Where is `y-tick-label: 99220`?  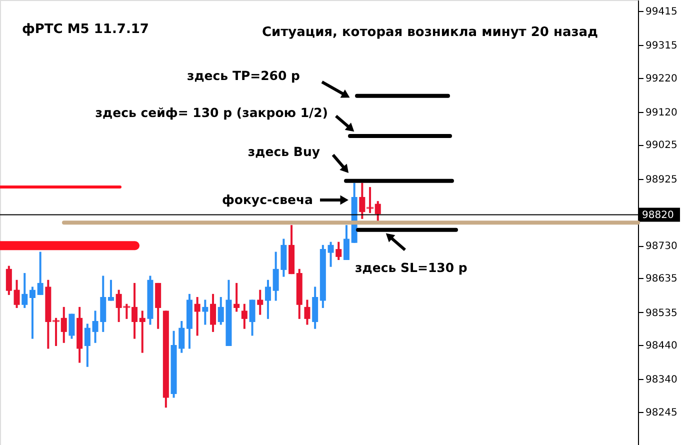
y-tick-label: 99220 is located at coordinates (662, 78).